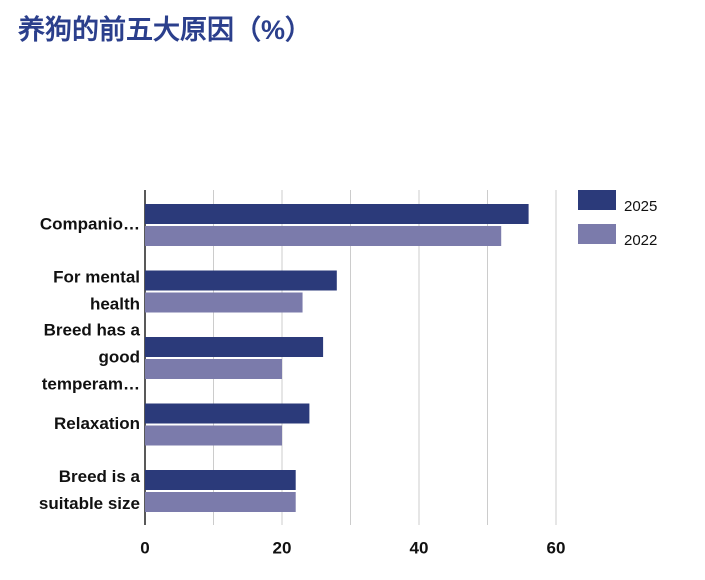 This screenshot has width=705, height=580. Describe the element at coordinates (640, 206) in the screenshot. I see `legend-label: 2025` at that location.